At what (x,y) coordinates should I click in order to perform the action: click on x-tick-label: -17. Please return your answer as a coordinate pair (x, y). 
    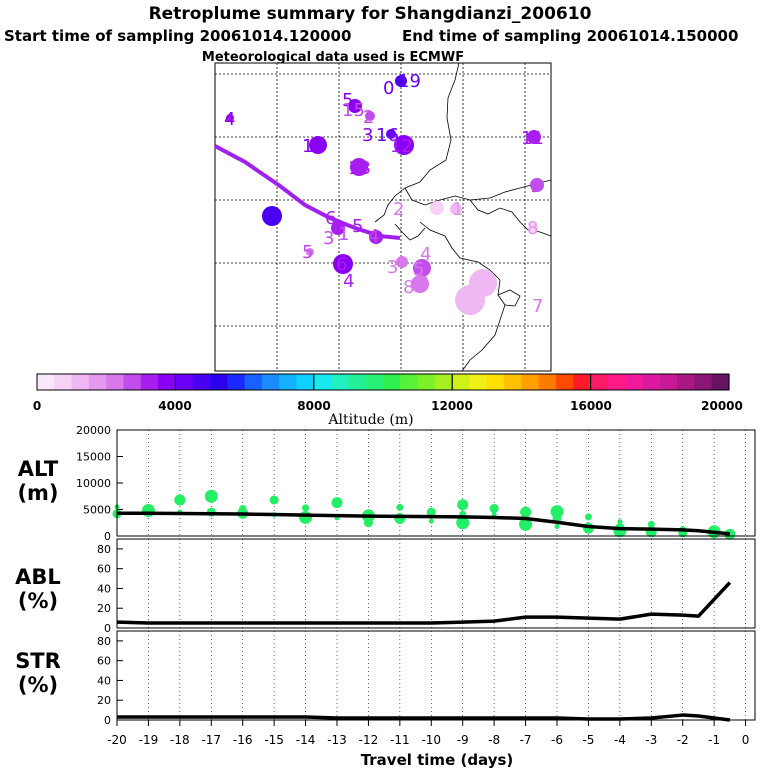
    Looking at the image, I should click on (211, 740).